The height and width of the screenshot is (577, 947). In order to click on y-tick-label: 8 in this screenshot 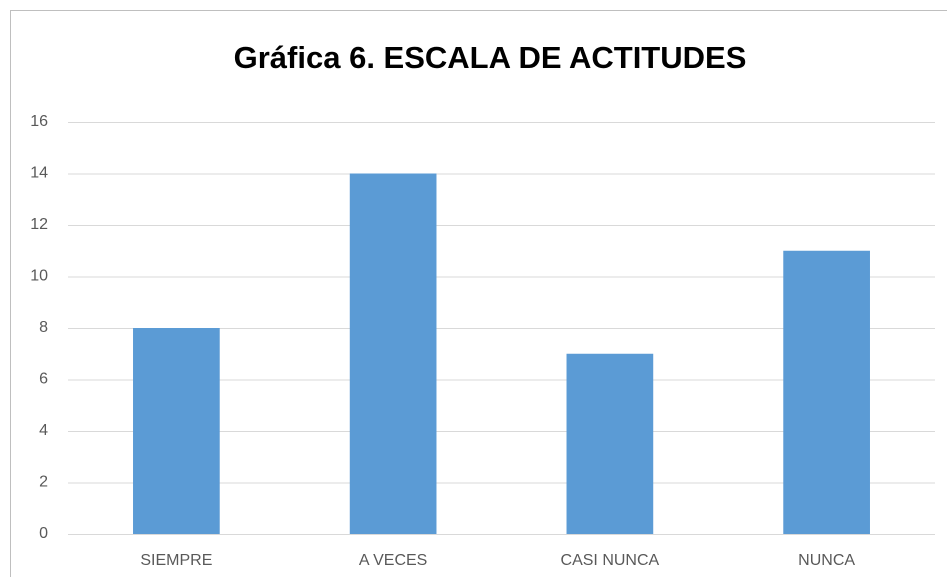, I will do `click(43, 327)`.